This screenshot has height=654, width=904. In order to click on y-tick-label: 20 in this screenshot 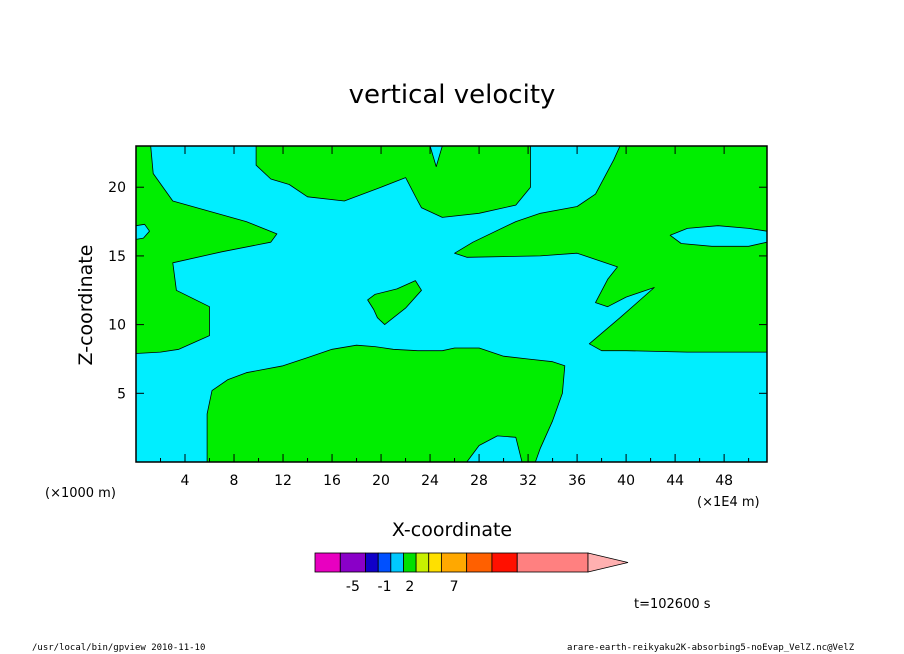, I will do `click(117, 188)`.